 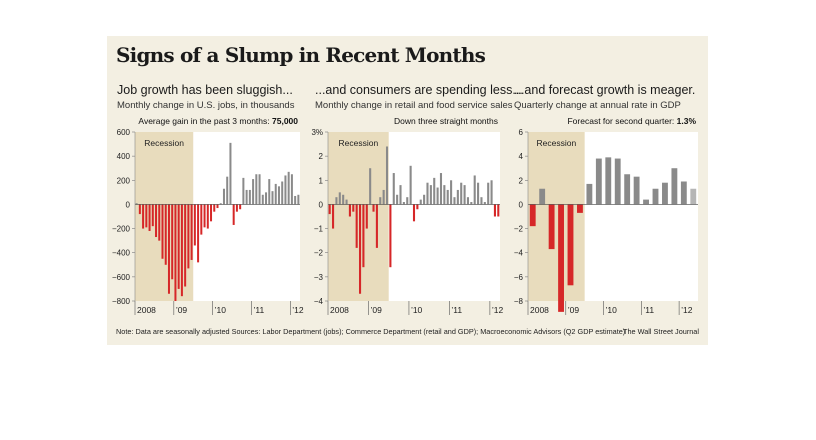 What do you see at coordinates (321, 204) in the screenshot?
I see `panel-2-ytick-label: 0` at bounding box center [321, 204].